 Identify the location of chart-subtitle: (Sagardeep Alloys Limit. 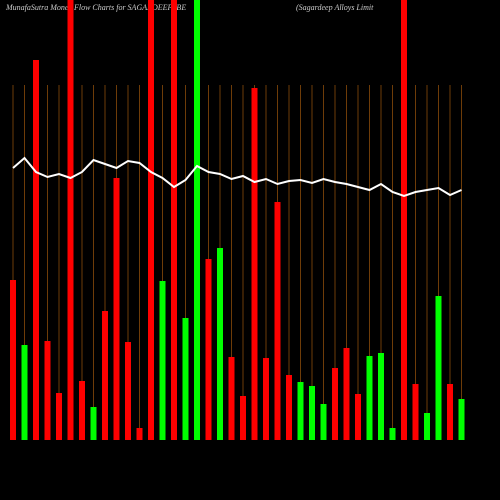
(335, 7).